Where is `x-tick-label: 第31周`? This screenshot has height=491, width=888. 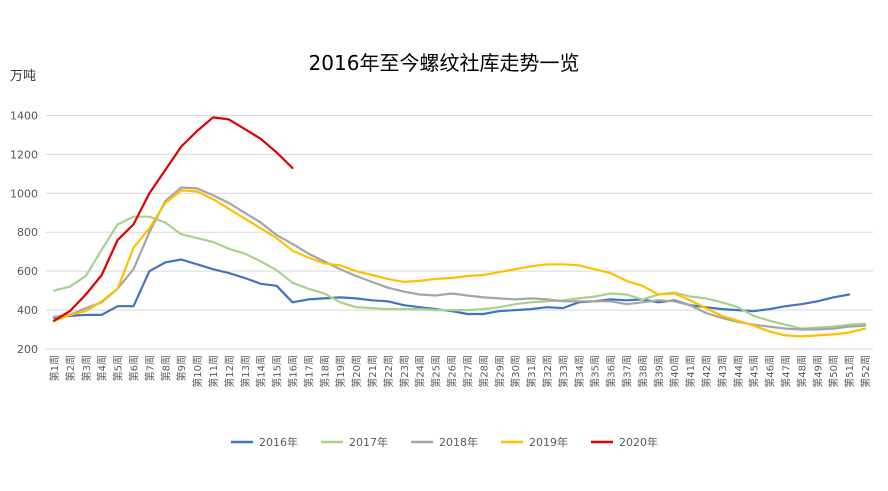
x-tick-label: 第31周 is located at coordinates (531, 371).